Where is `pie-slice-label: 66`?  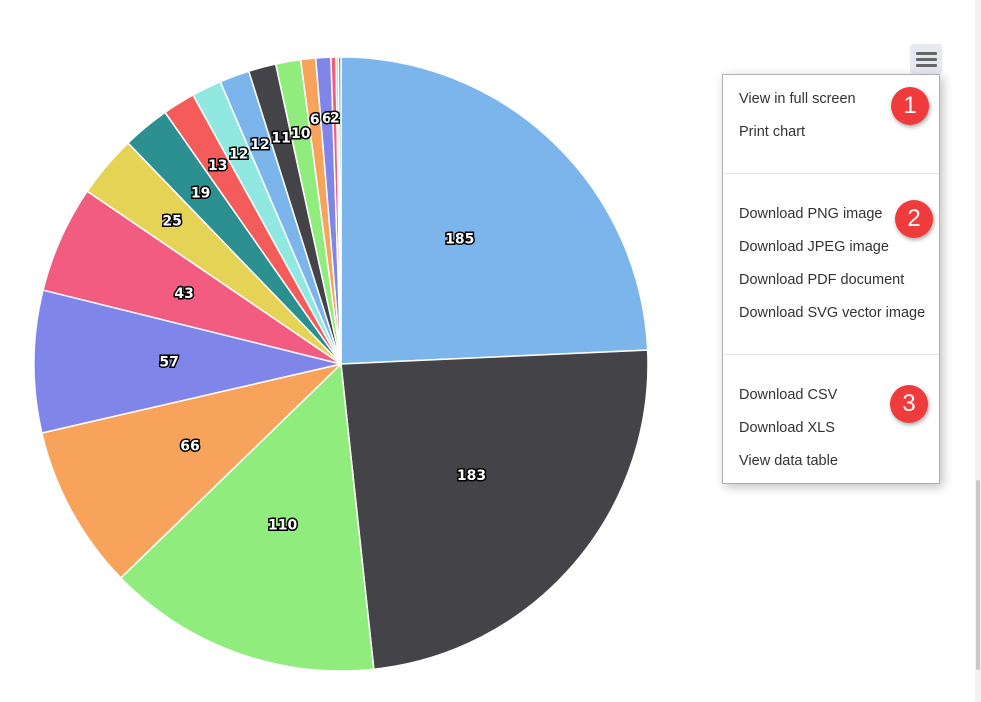
pie-slice-label: 66 is located at coordinates (189, 446).